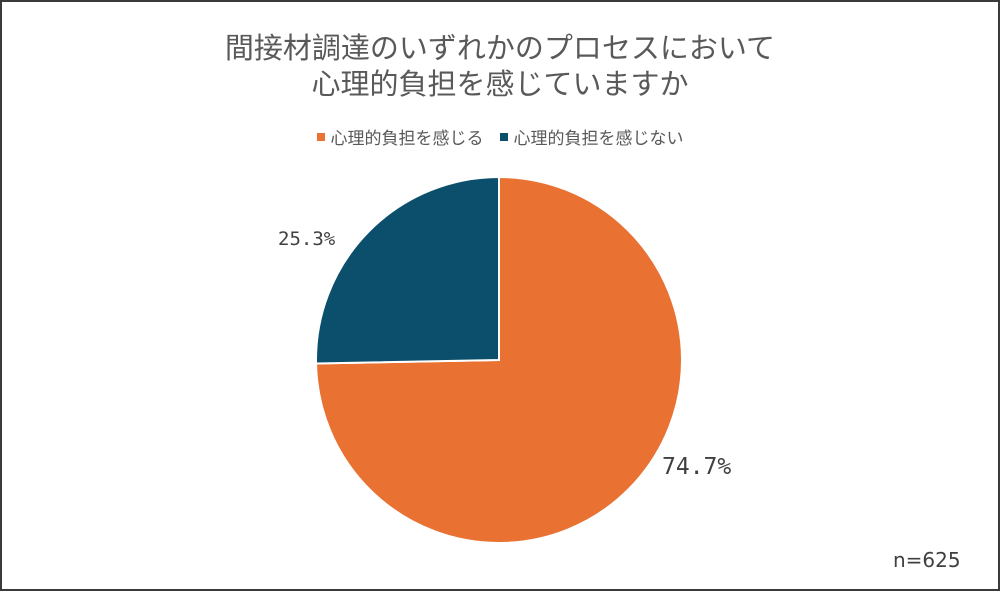  I want to click on sample-size-label: n=625, so click(927, 560).